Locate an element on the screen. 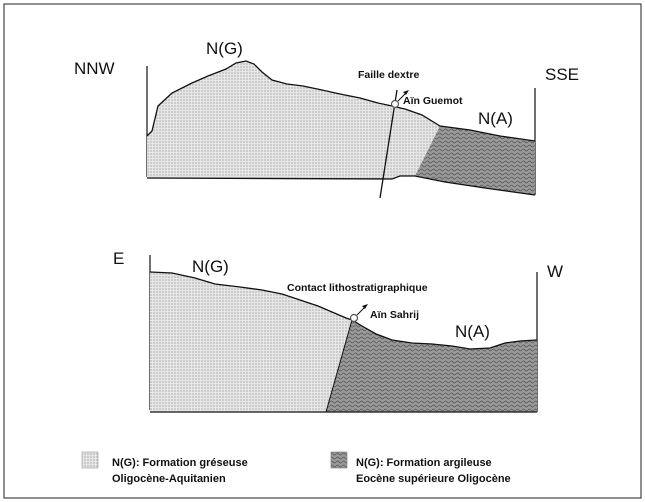 The image size is (645, 502). bottom-sandstone-unit is located at coordinates (251, 342).